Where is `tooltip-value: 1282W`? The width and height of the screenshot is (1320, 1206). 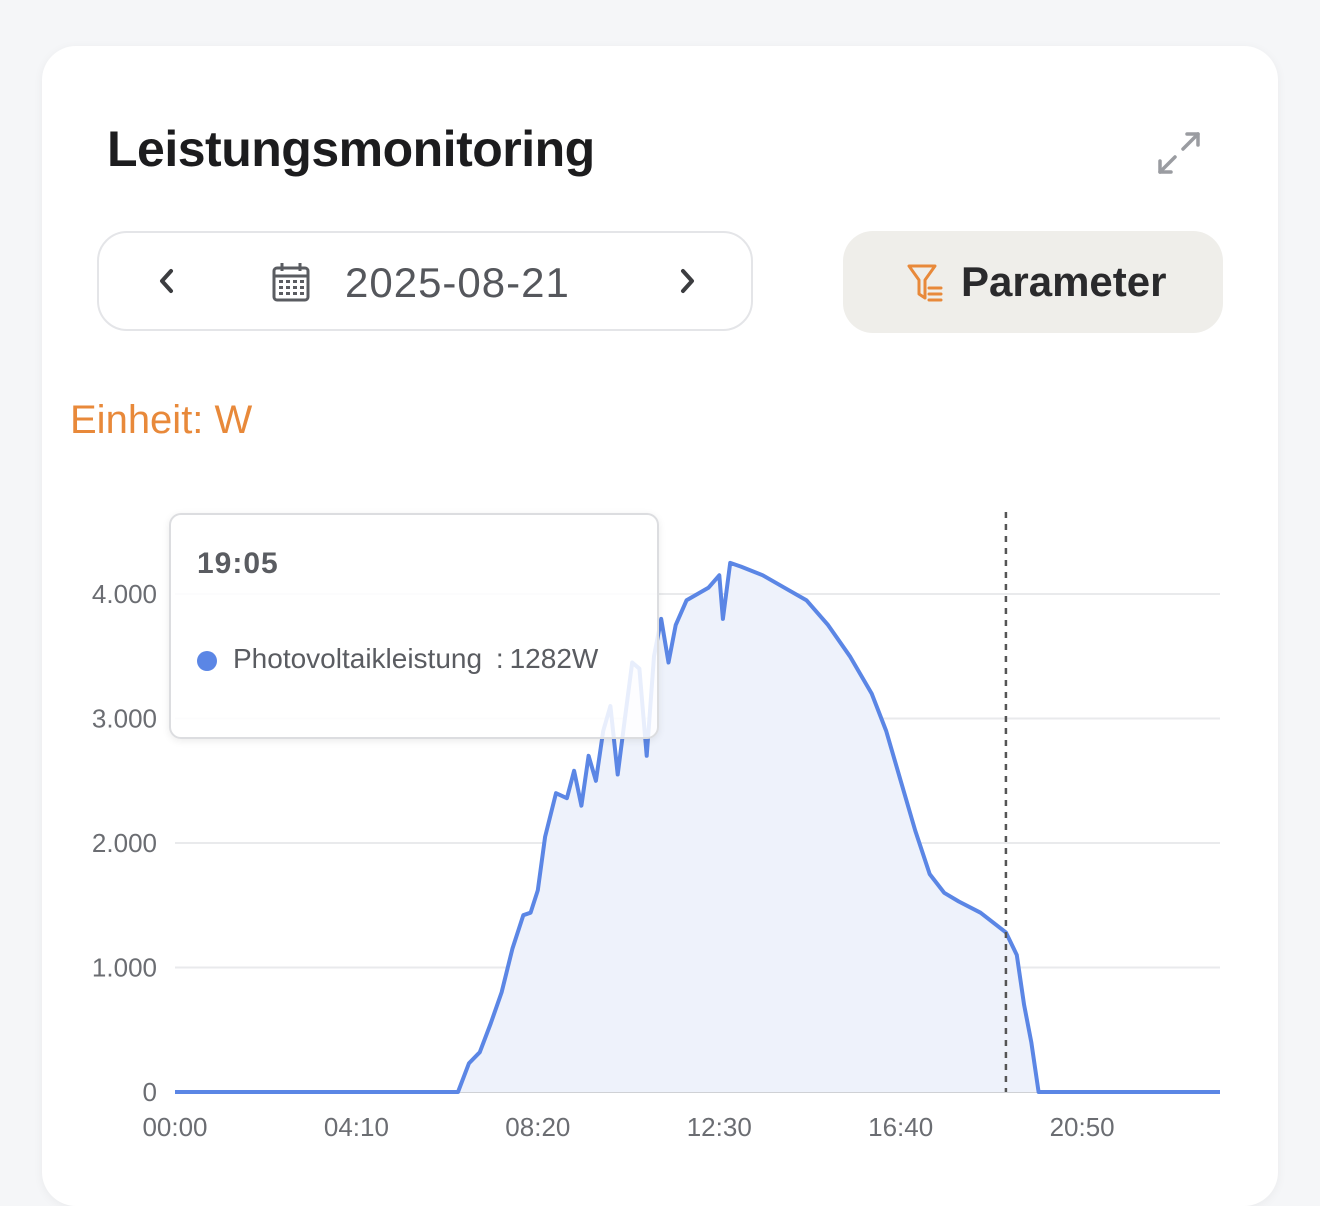
tooltip-value: 1282W is located at coordinates (554, 658).